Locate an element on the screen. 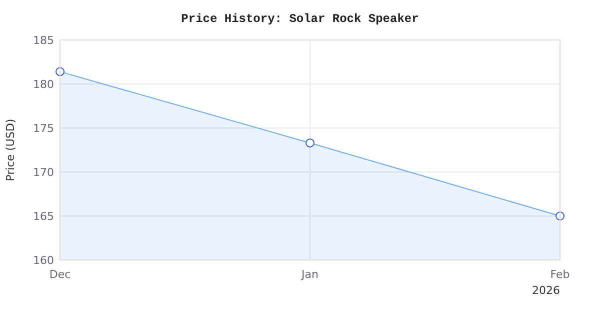 This screenshot has width=600, height=320. y-tick-label: 170 is located at coordinates (43, 172).